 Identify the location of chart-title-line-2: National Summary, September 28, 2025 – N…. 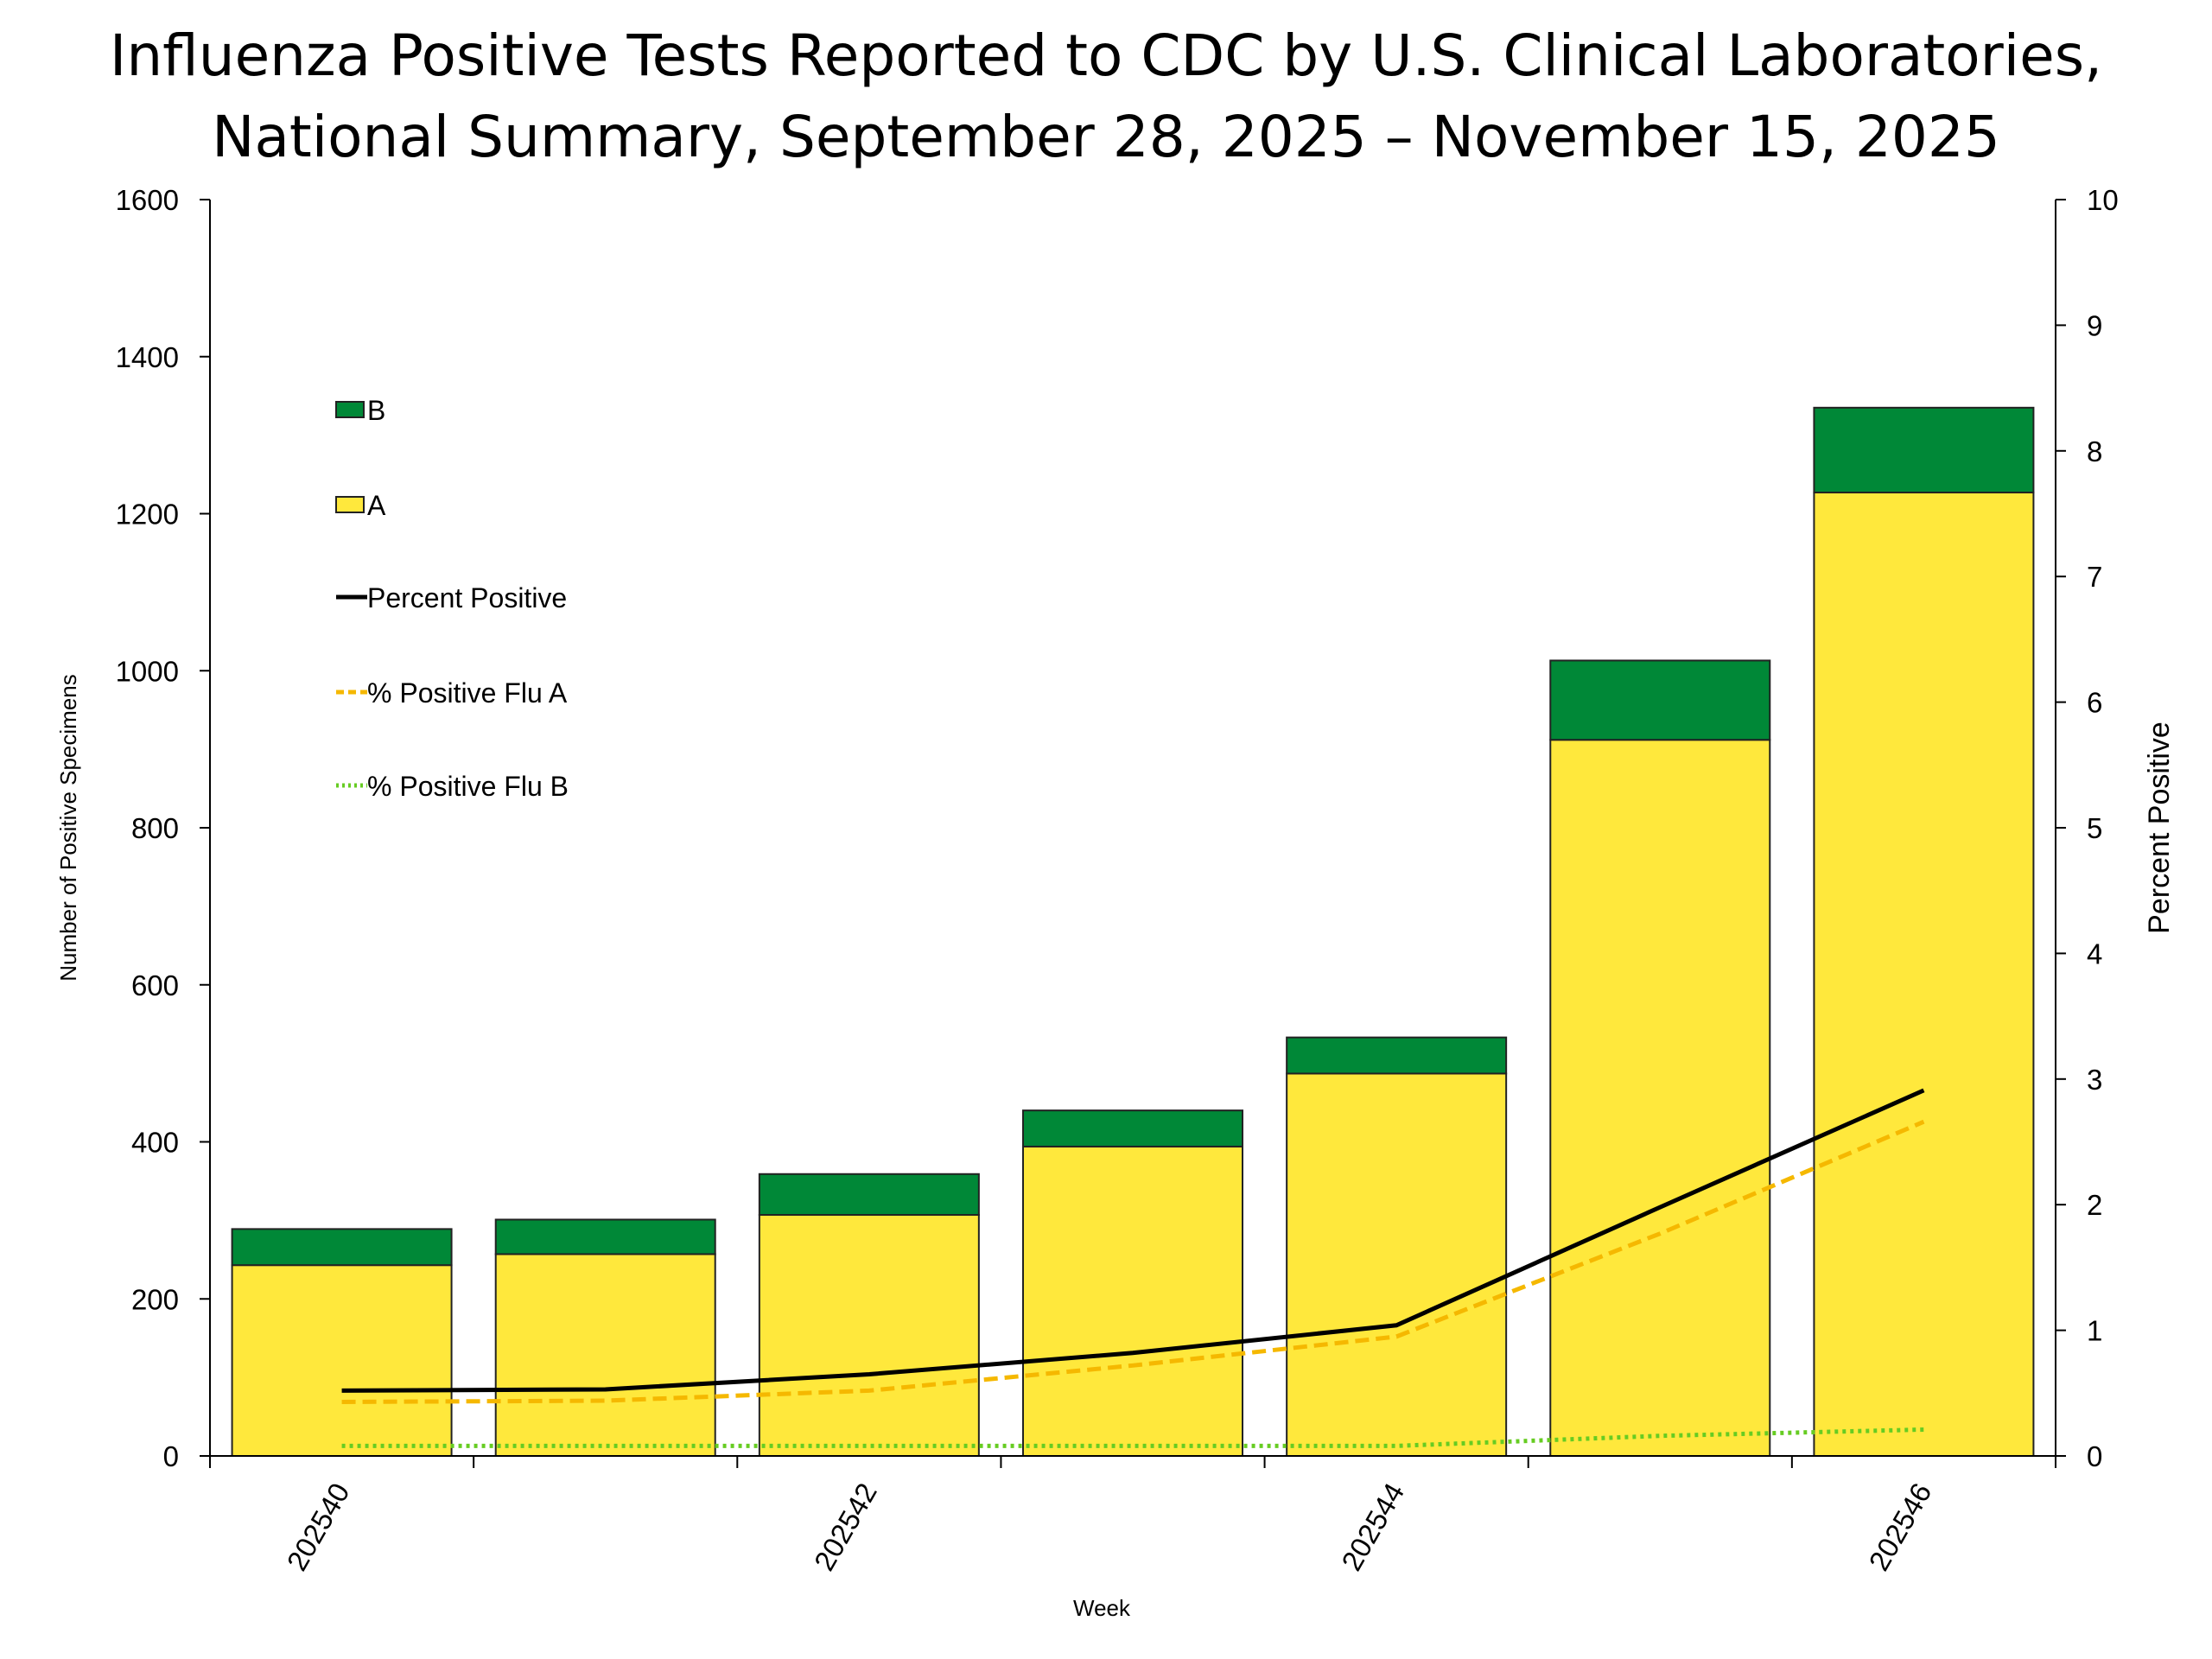
(1106, 137).